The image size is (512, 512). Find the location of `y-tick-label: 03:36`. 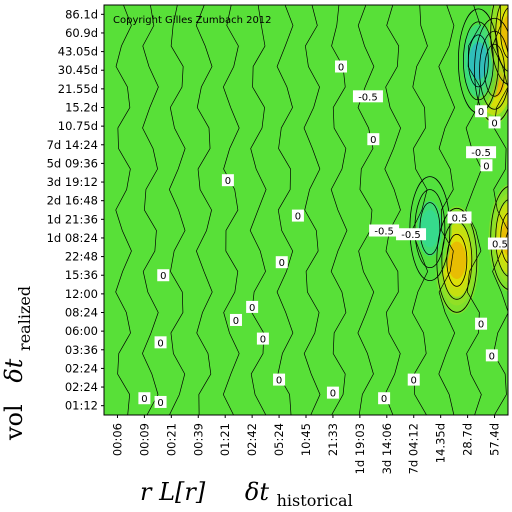

y-tick-label: 03:36 is located at coordinates (81, 350).